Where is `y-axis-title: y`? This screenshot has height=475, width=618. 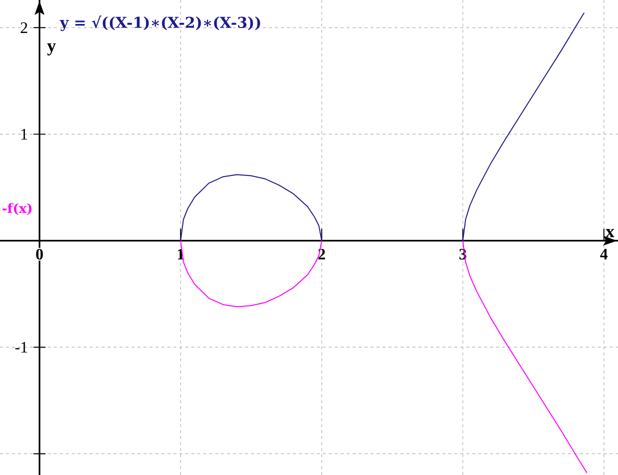
y-axis-title: y is located at coordinates (51, 49).